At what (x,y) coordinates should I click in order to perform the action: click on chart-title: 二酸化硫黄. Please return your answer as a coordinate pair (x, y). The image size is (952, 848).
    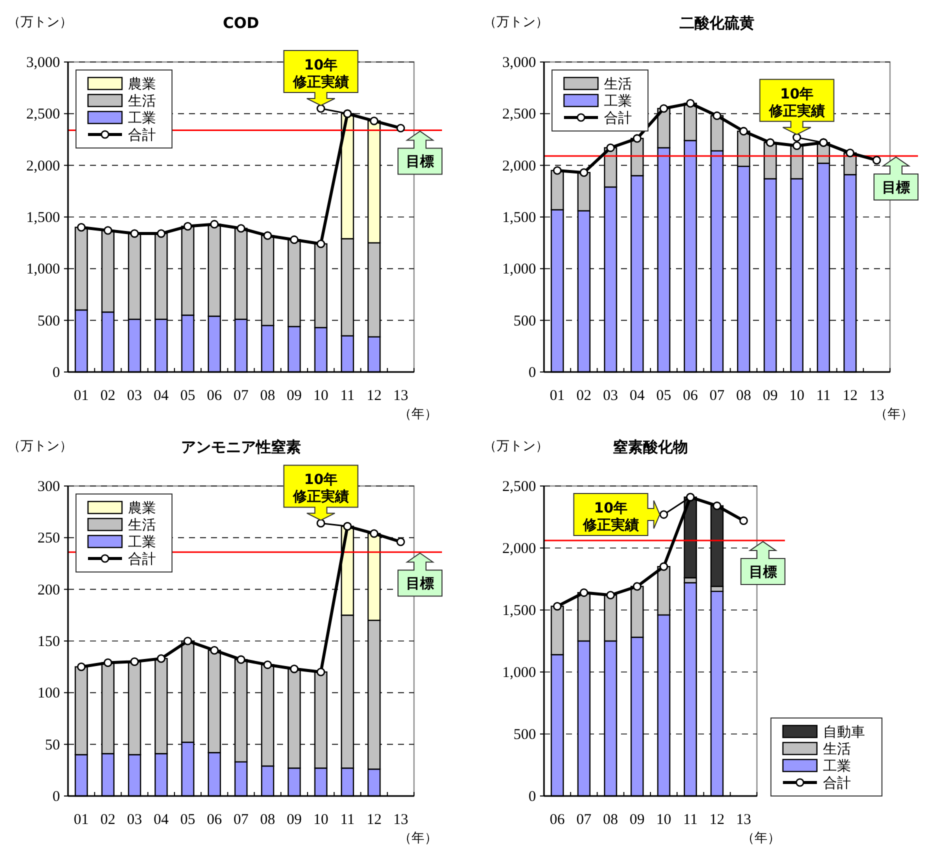
    Looking at the image, I should click on (717, 23).